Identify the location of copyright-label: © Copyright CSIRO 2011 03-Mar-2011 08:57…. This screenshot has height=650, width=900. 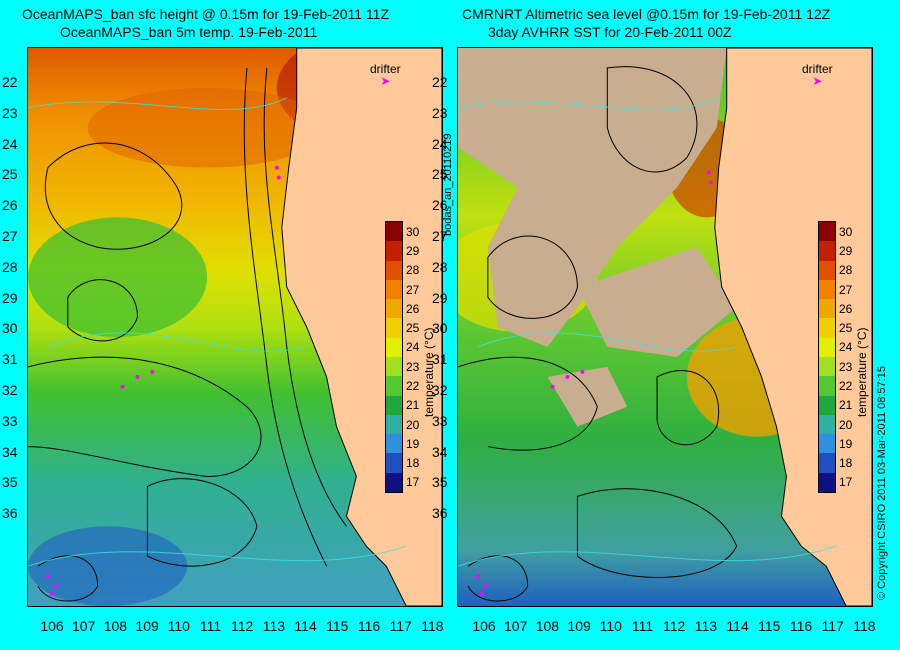
(882, 483).